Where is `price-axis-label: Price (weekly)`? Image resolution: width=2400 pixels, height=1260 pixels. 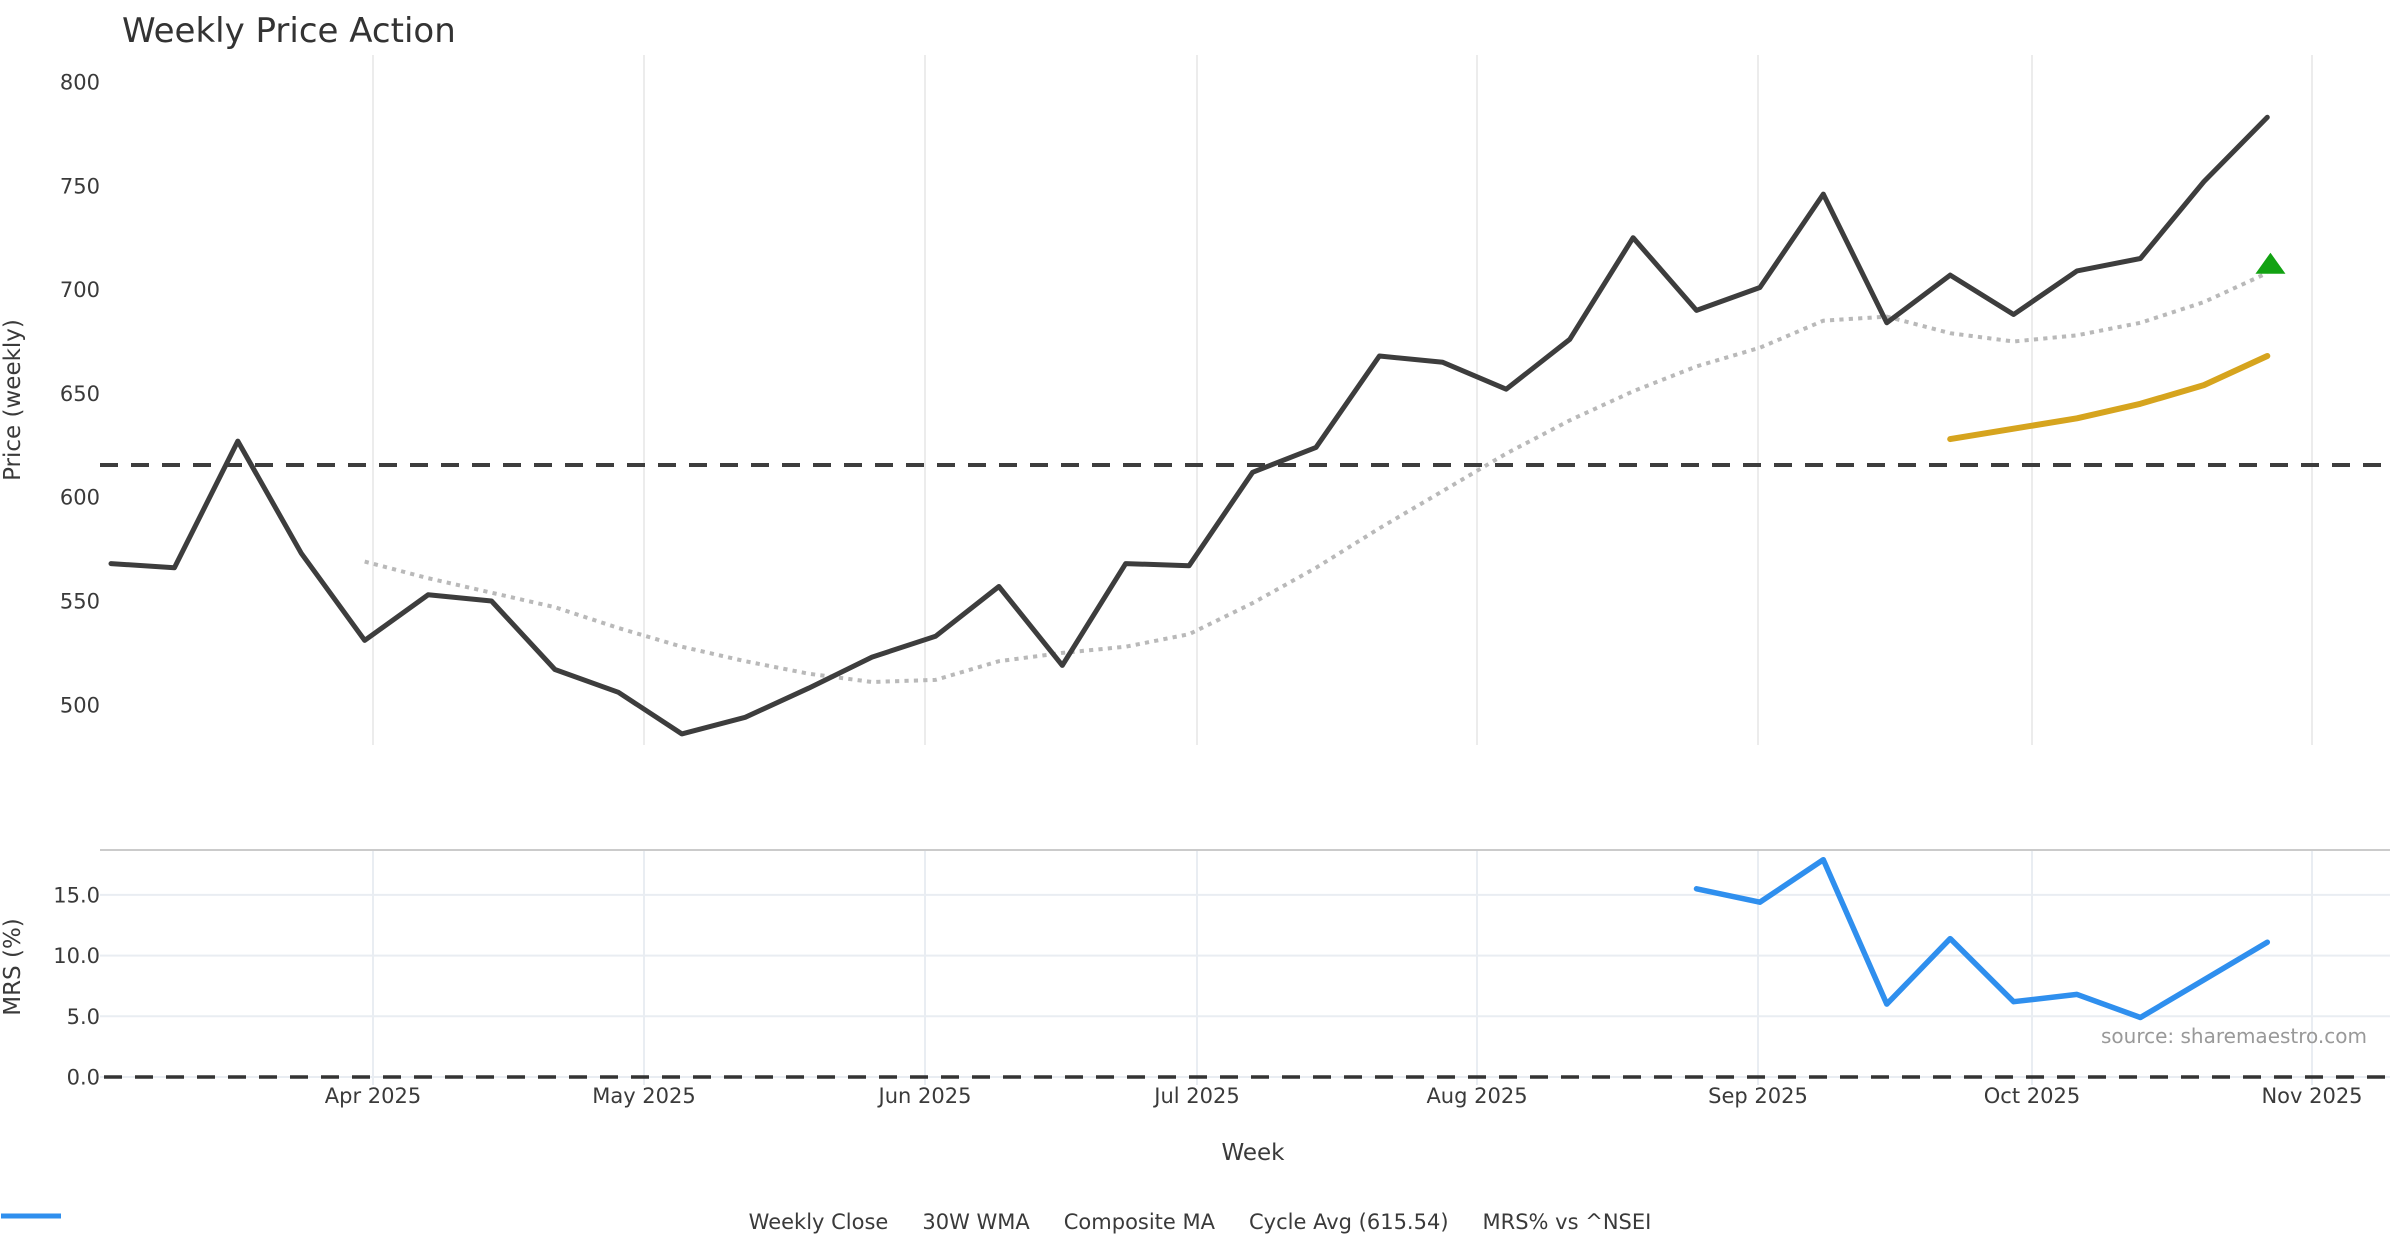 price-axis-label: Price (weekly) is located at coordinates (13, 400).